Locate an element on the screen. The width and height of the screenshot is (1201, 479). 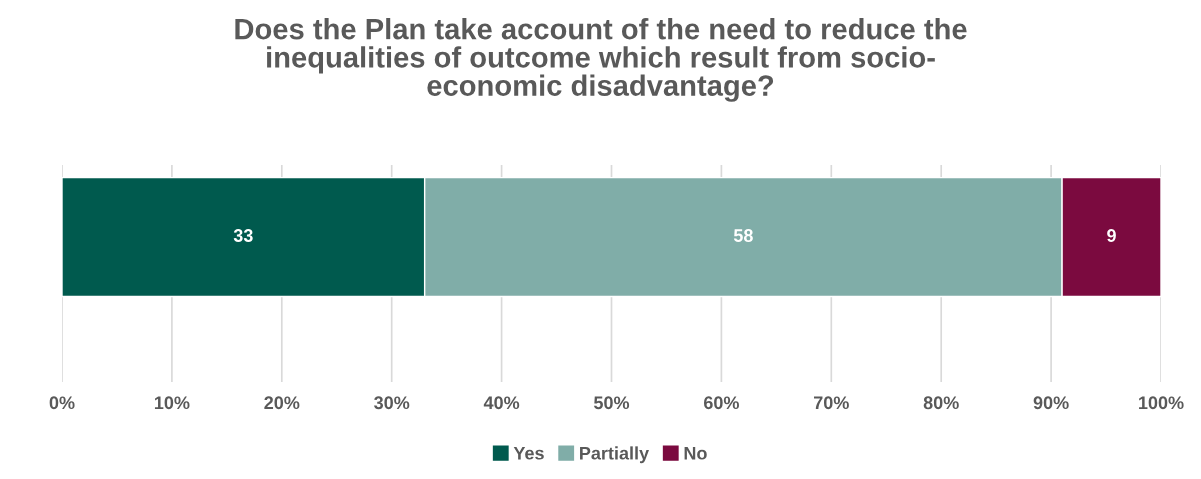
legend-label: No is located at coordinates (695, 453).